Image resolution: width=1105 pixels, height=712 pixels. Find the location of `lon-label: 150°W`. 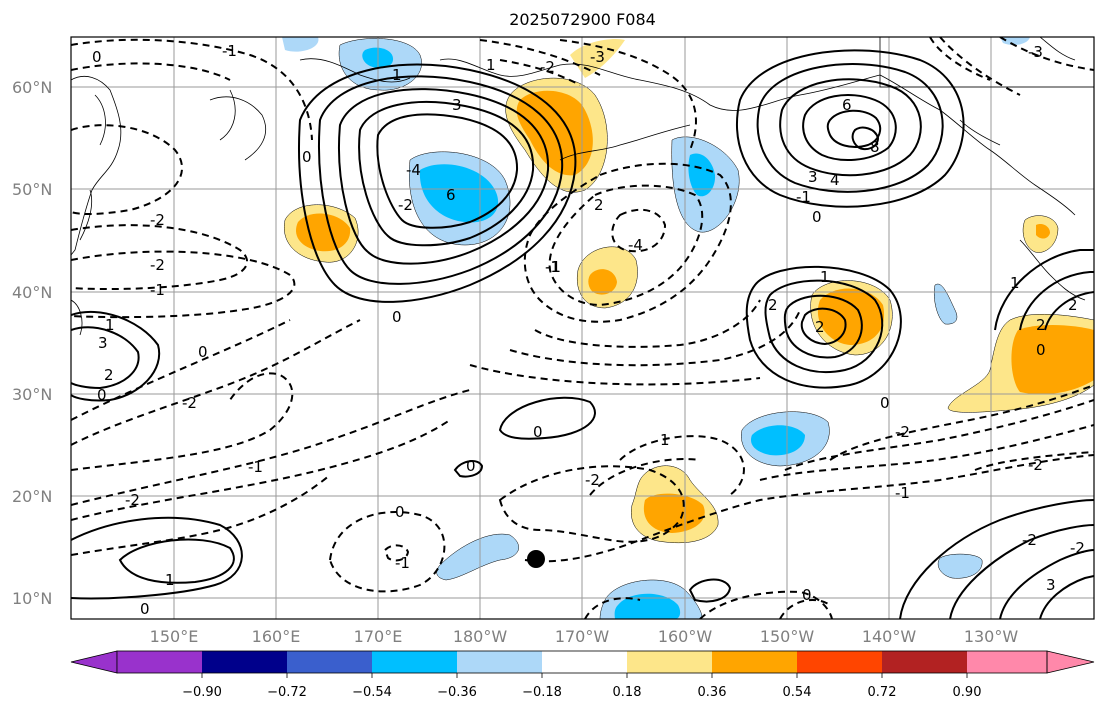

lon-label: 150°W is located at coordinates (787, 636).